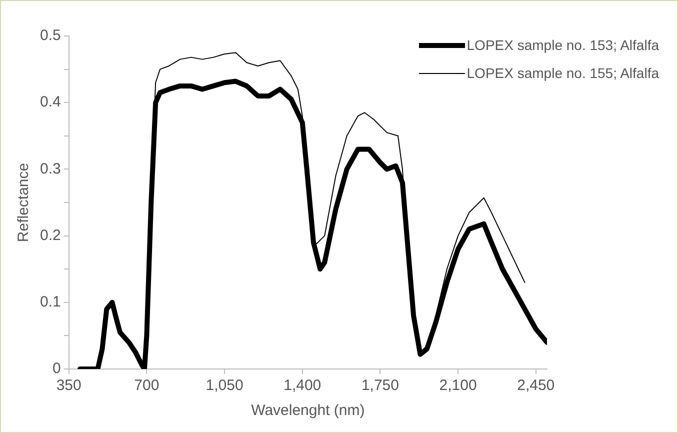  Describe the element at coordinates (380, 385) in the screenshot. I see `x-tick-label: 1,750` at that location.